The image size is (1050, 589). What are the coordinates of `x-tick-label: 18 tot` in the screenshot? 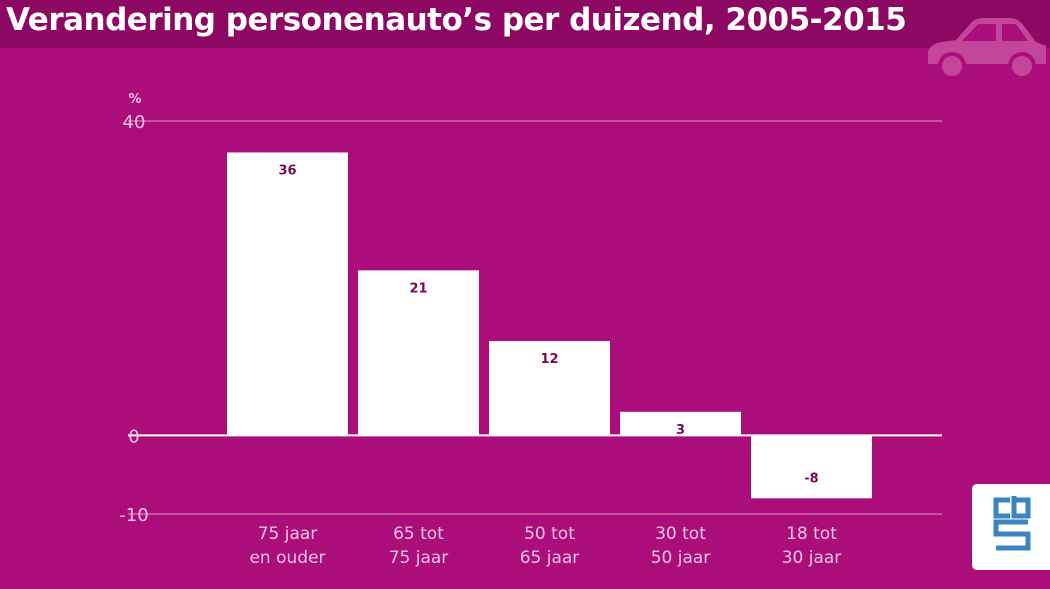 It's located at (811, 534).